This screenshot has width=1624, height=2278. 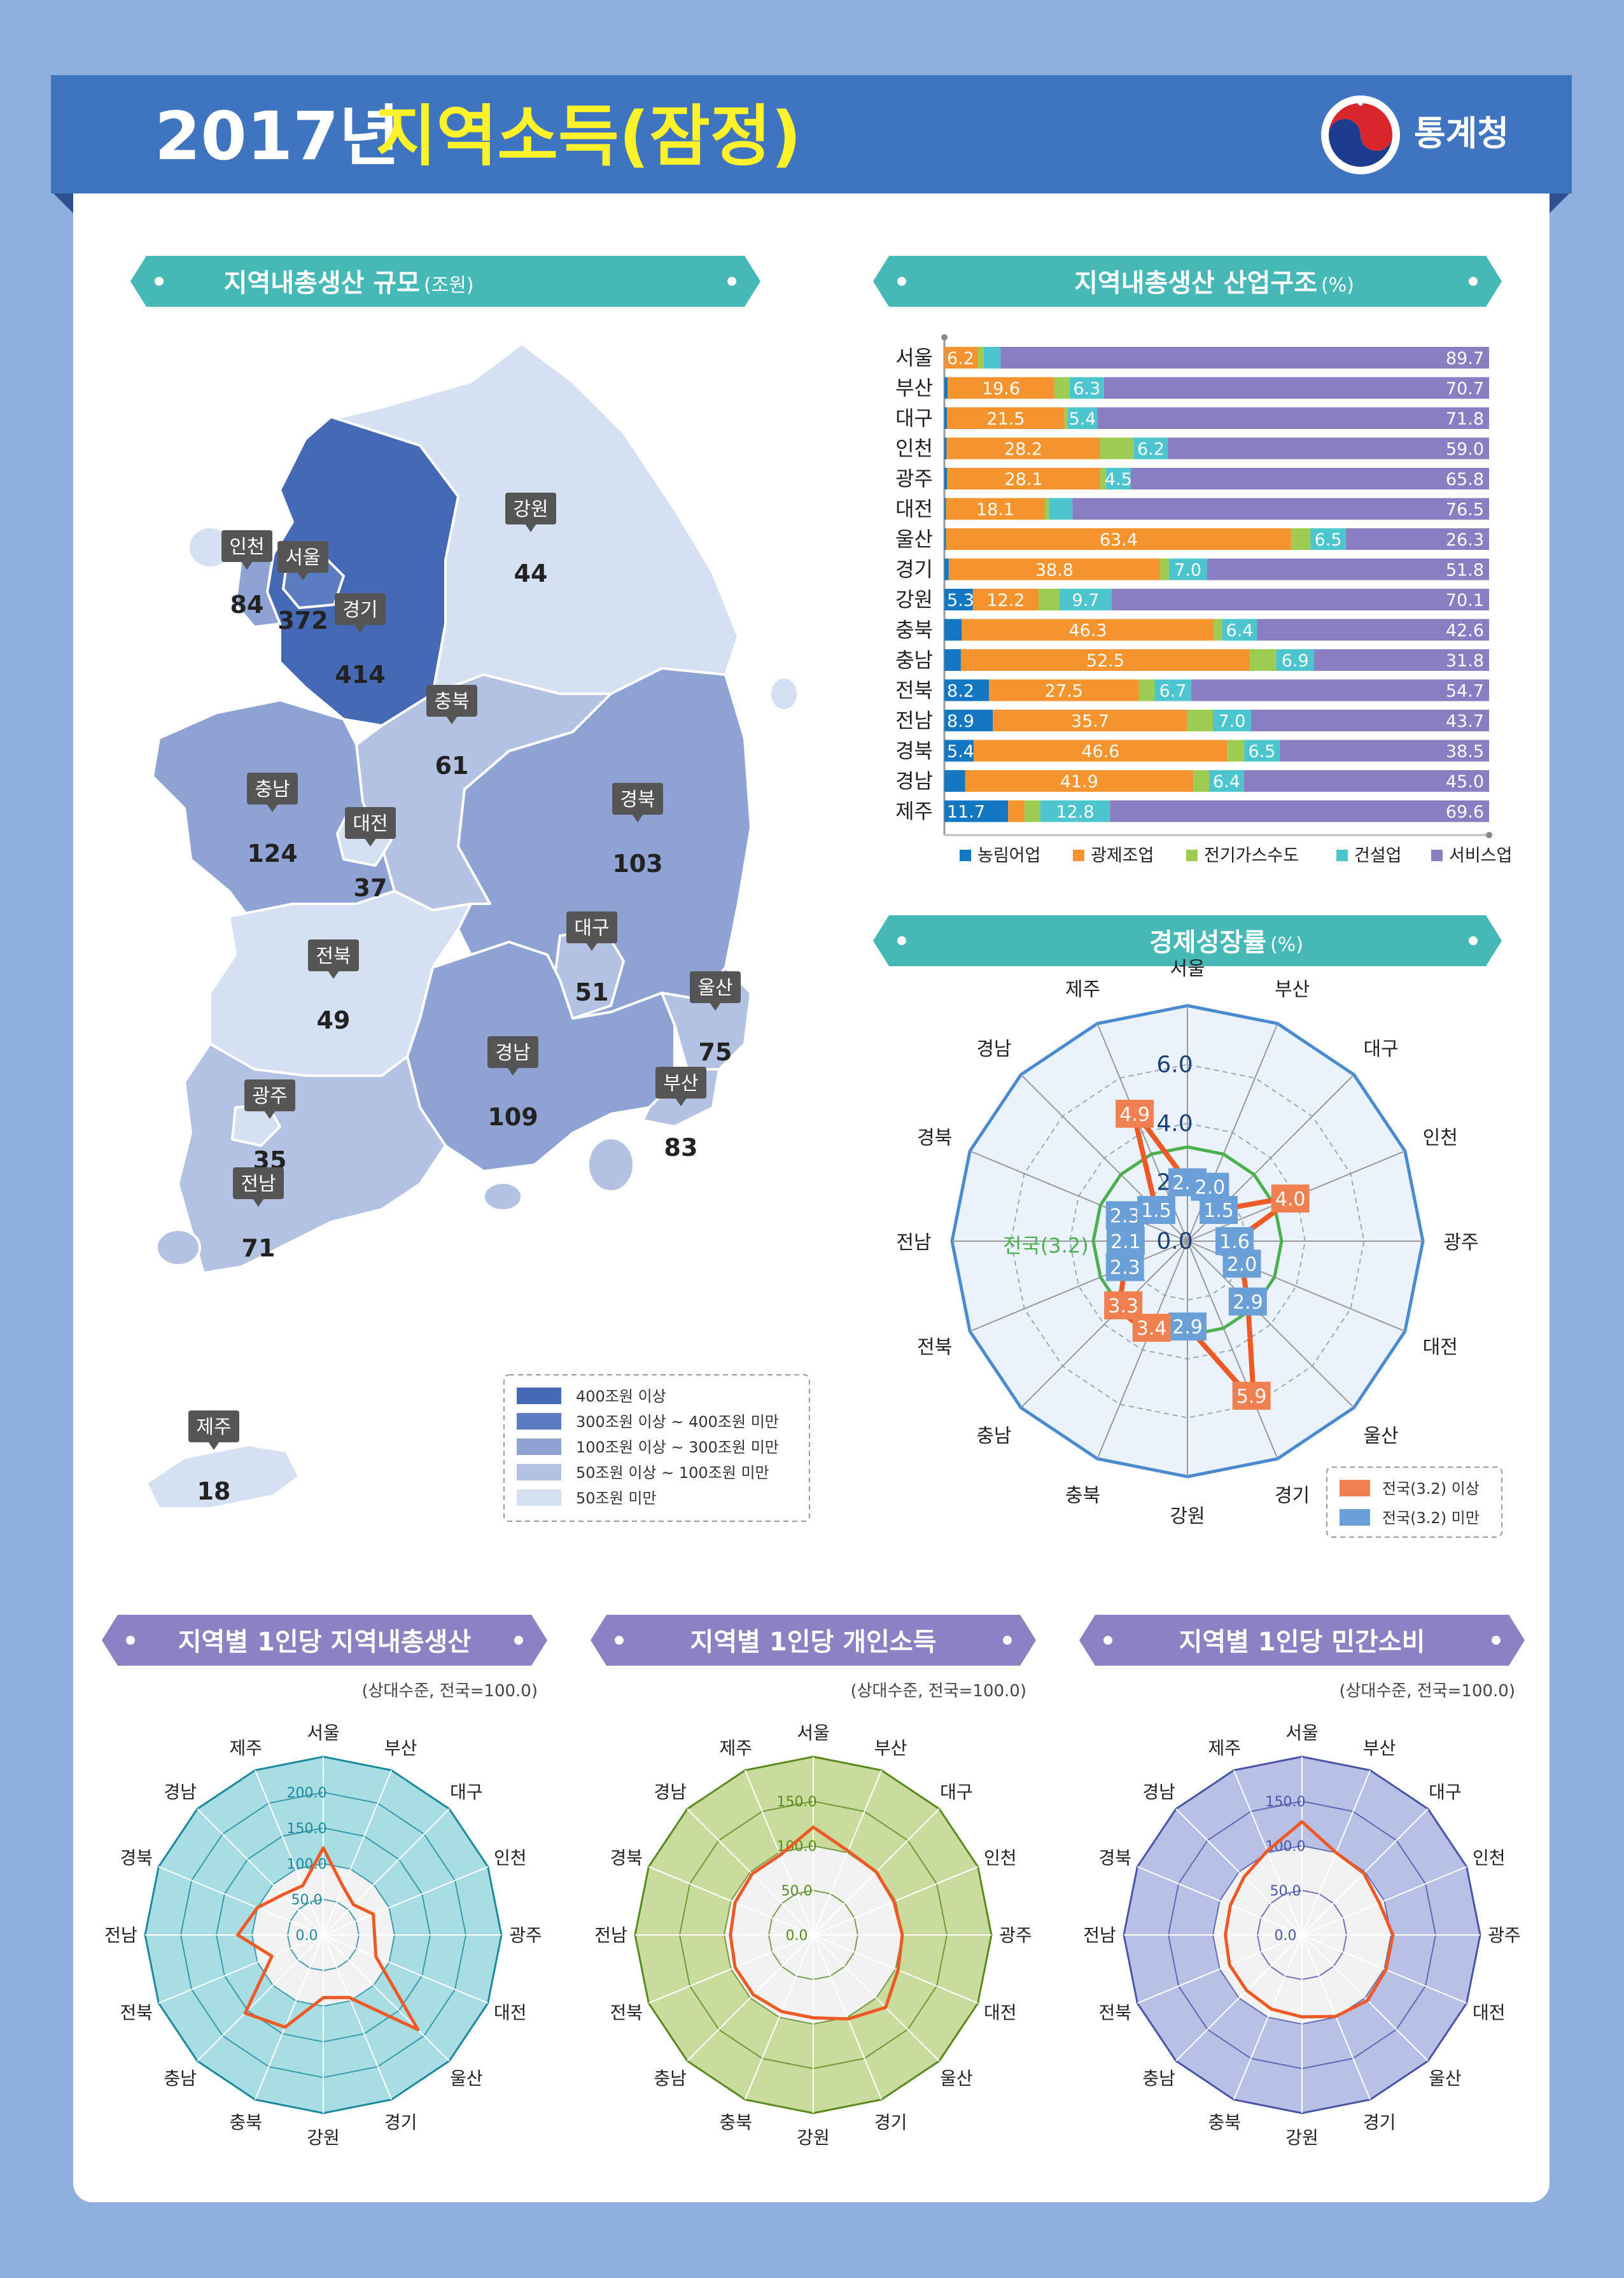 What do you see at coordinates (1431, 1518) in the screenshot?
I see `growth-legend-label: 전국(3.2) 미만` at bounding box center [1431, 1518].